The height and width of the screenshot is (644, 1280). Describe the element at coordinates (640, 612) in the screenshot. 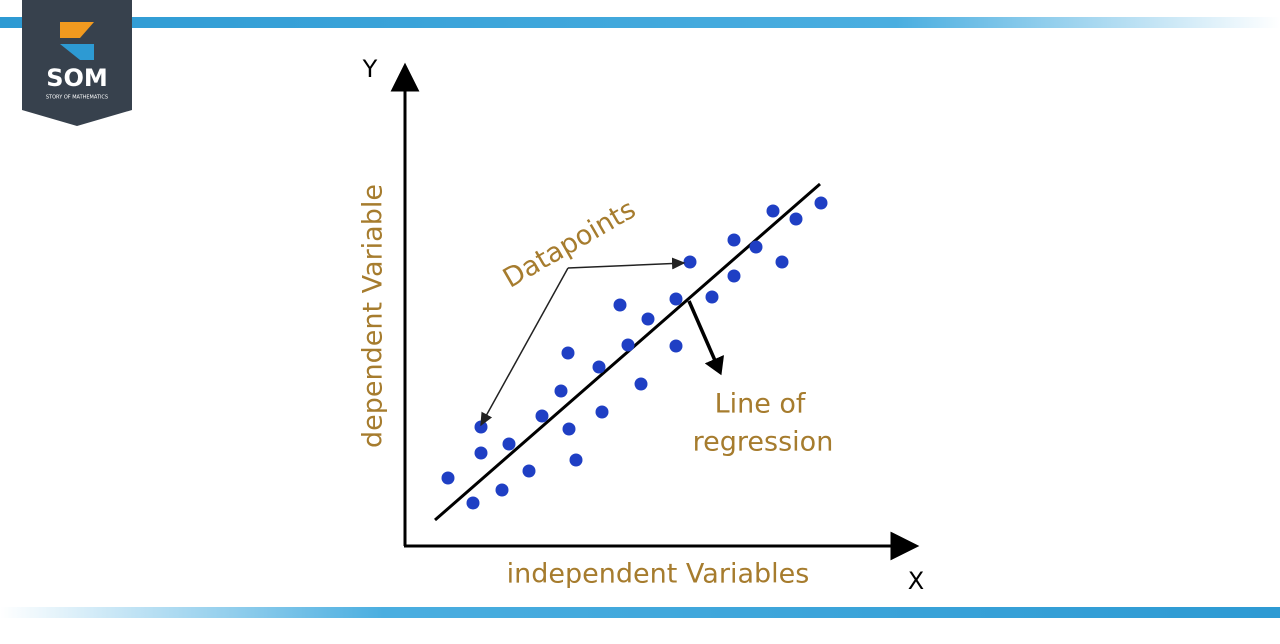

I see `bottom-bar` at that location.